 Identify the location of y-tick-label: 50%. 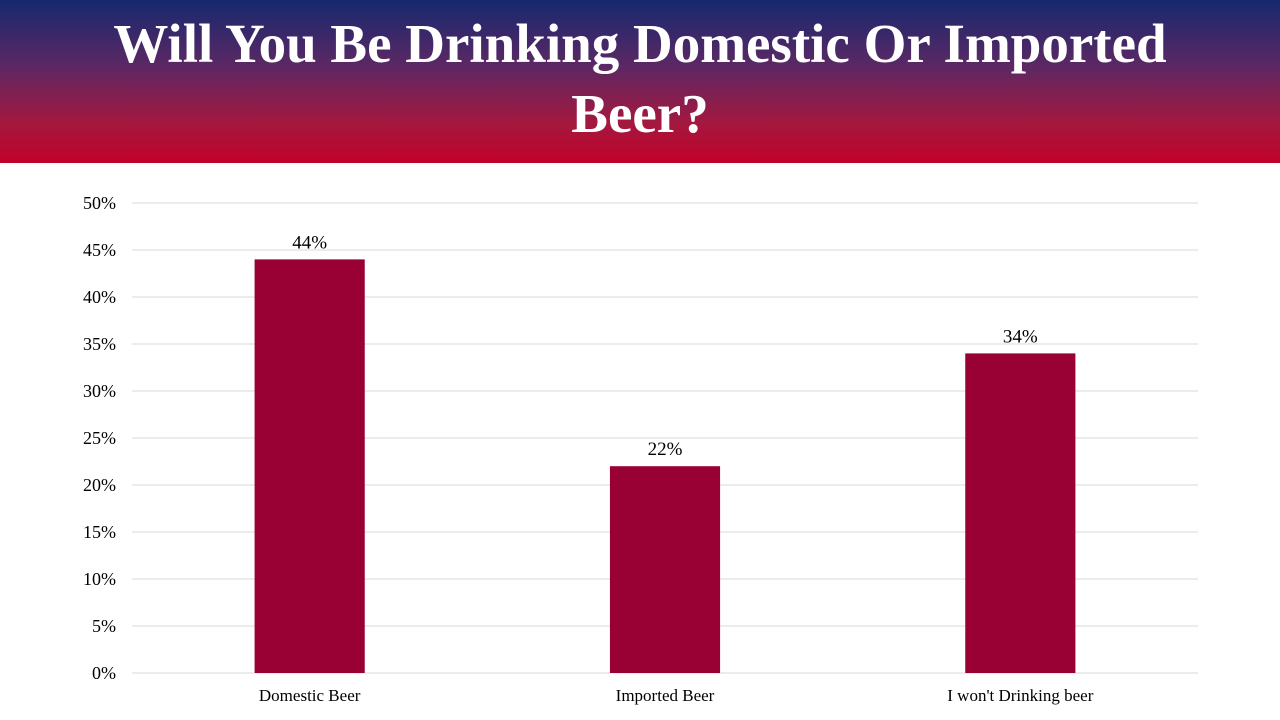
(99, 203).